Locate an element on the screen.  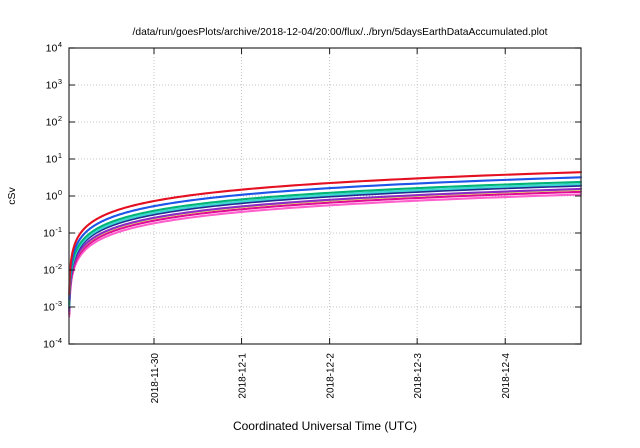
y-tick-labels: 10⁴ 10³ 10² 10¹ 10⁰ 10⁻¹ 10⁻² 10⁻³ 10⁻⁴ is located at coordinates (52, 195).